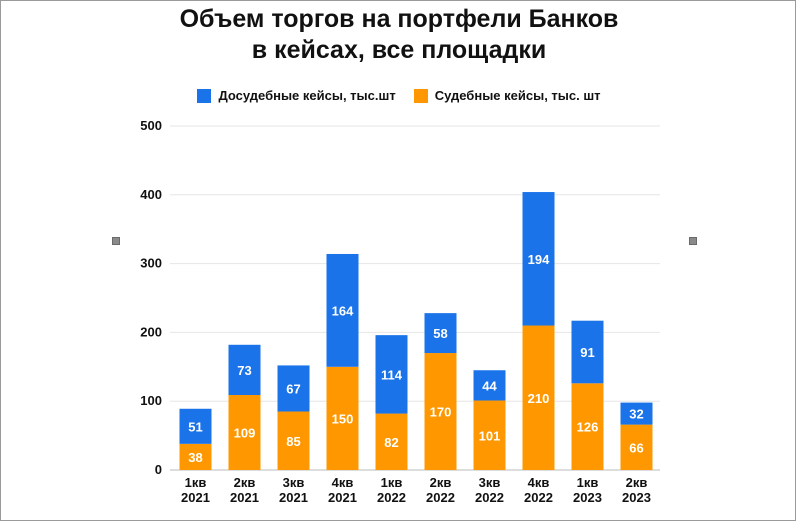  Describe the element at coordinates (391, 497) in the screenshot. I see `x-tick-label-year-4: 2022` at that location.